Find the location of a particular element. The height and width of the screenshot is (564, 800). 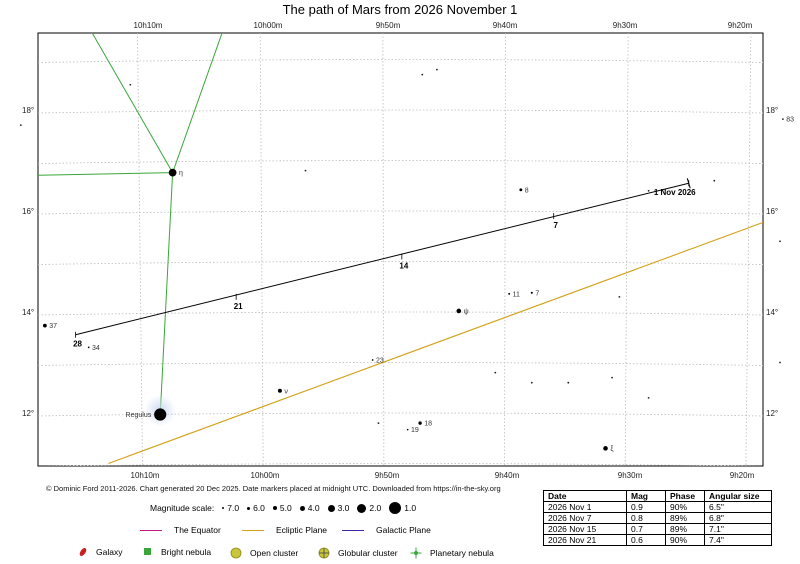

star-label: ψ is located at coordinates (466, 311).